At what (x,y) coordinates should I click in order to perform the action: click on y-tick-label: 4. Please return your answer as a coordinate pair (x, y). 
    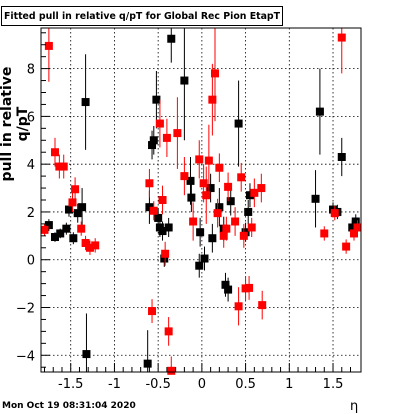
    Looking at the image, I should click on (31, 165).